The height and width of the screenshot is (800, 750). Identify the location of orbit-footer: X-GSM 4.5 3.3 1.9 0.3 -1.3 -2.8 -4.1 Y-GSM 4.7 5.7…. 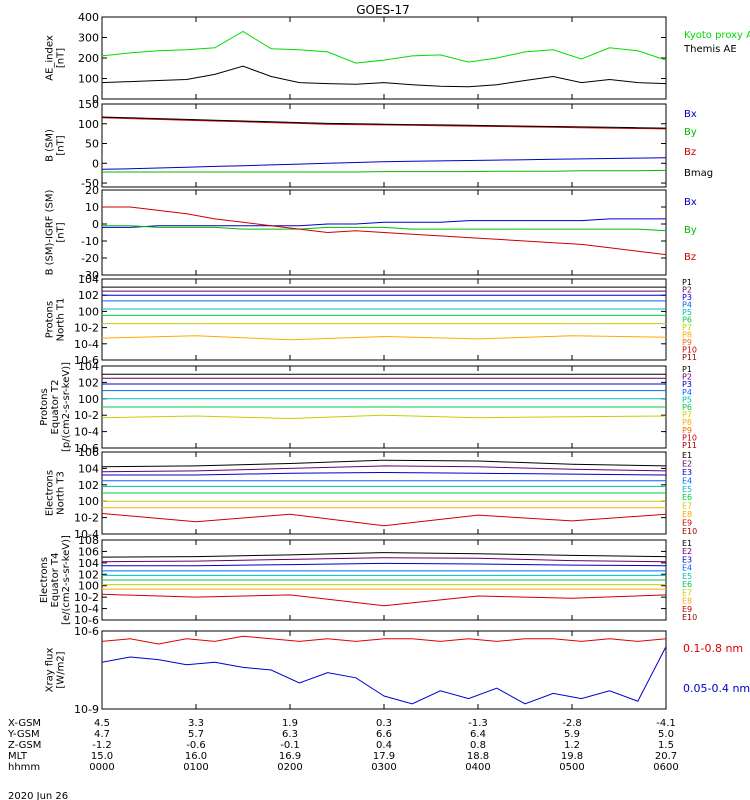
(343, 745).